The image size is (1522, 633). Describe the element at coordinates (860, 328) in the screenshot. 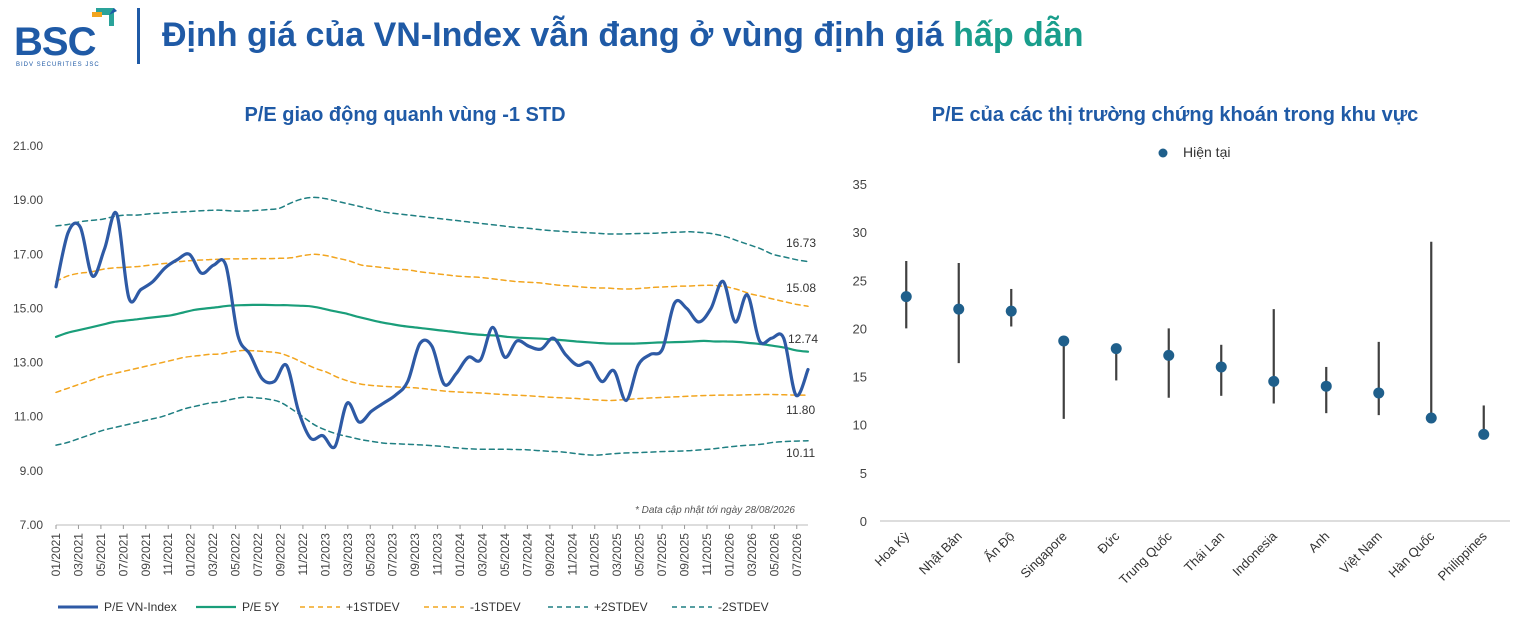

I see `region-y-tick-label: 20` at that location.